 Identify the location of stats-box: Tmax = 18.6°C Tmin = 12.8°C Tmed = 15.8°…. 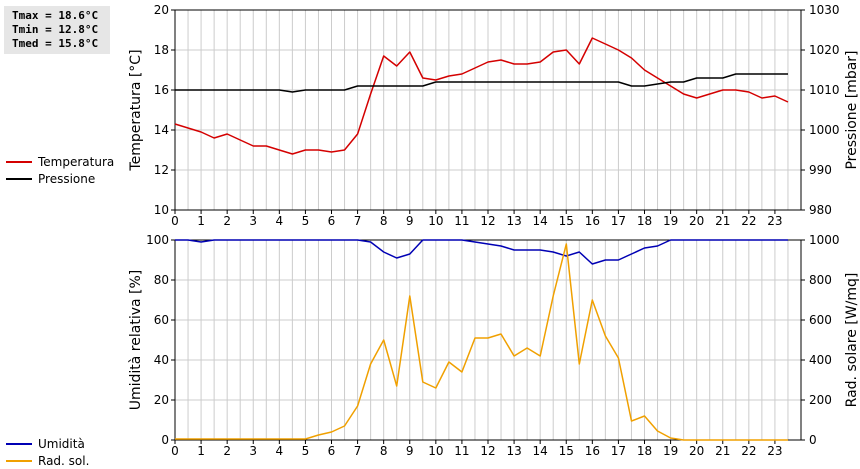
(57, 30).